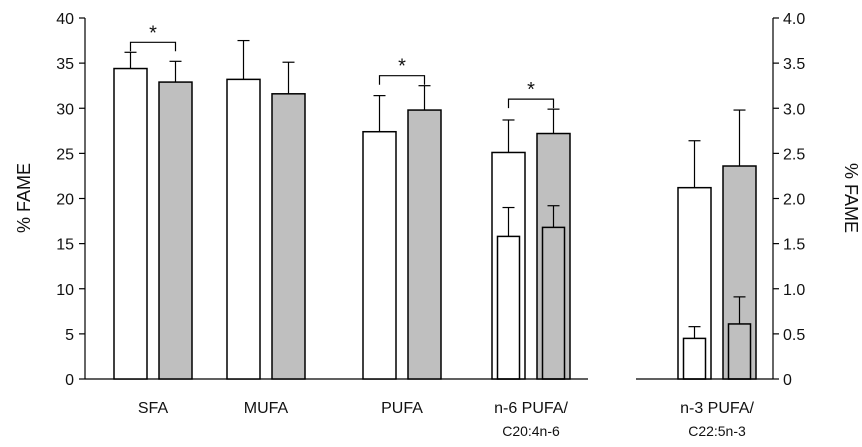 The height and width of the screenshot is (447, 862). Describe the element at coordinates (787, 380) in the screenshot. I see `y-tick-label-right: 0` at that location.